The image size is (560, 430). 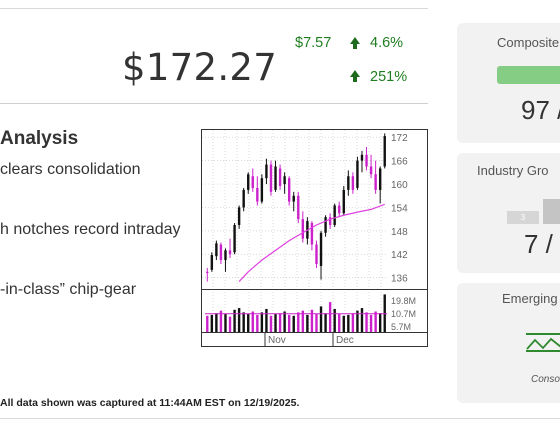 I want to click on composite-rating-bar, so click(x=528, y=75).